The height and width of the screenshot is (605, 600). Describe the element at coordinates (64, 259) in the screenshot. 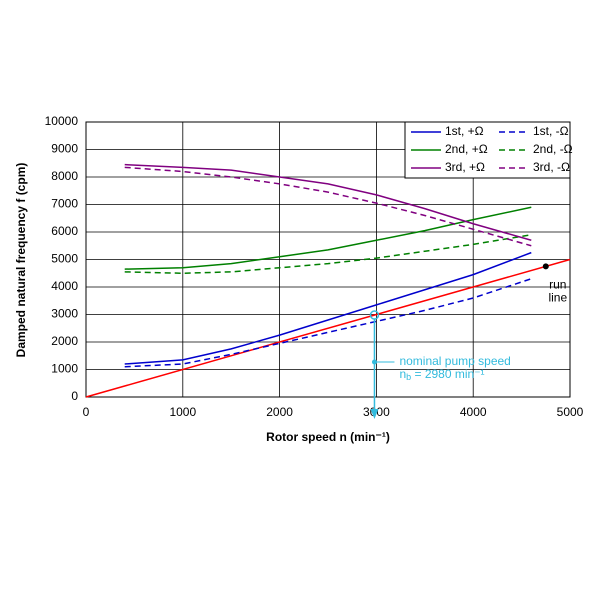

I see `y-tick-label: 5000` at that location.